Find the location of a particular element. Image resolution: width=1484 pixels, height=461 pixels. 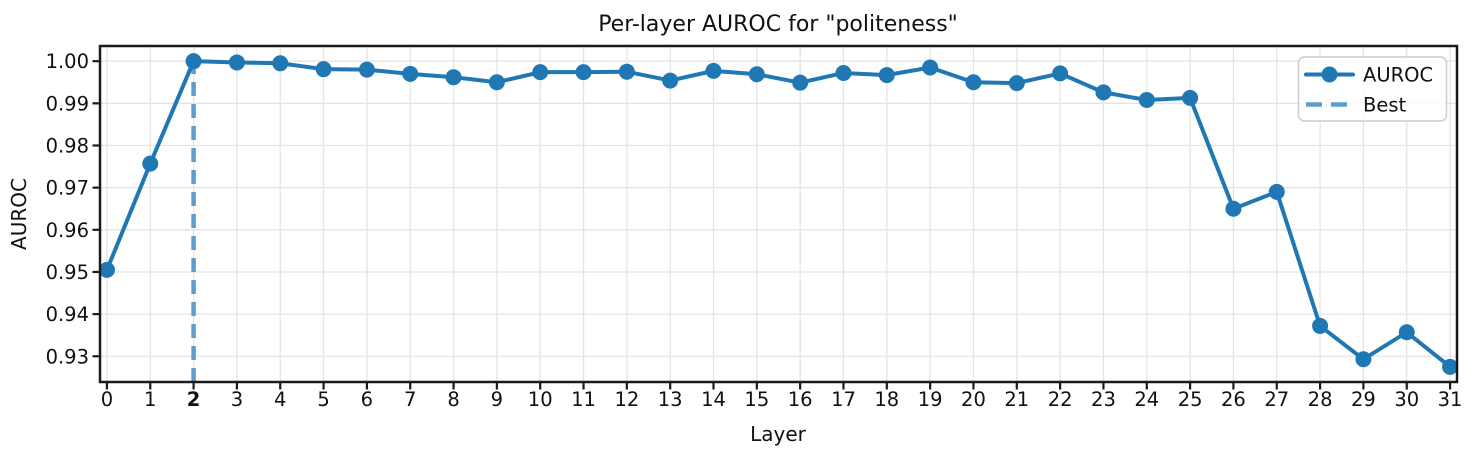

y-tick-label: 0.94 is located at coordinates (67, 314).